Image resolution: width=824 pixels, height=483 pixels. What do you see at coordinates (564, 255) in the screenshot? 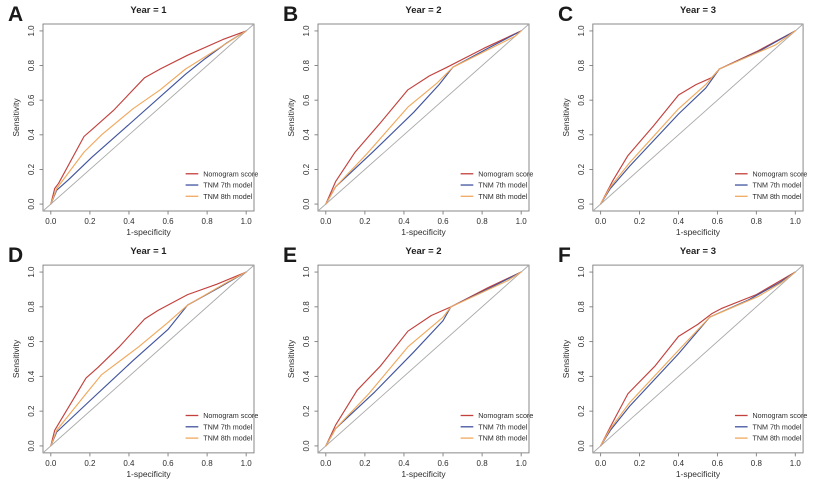
I see `panel-letter-f: F` at bounding box center [564, 255].